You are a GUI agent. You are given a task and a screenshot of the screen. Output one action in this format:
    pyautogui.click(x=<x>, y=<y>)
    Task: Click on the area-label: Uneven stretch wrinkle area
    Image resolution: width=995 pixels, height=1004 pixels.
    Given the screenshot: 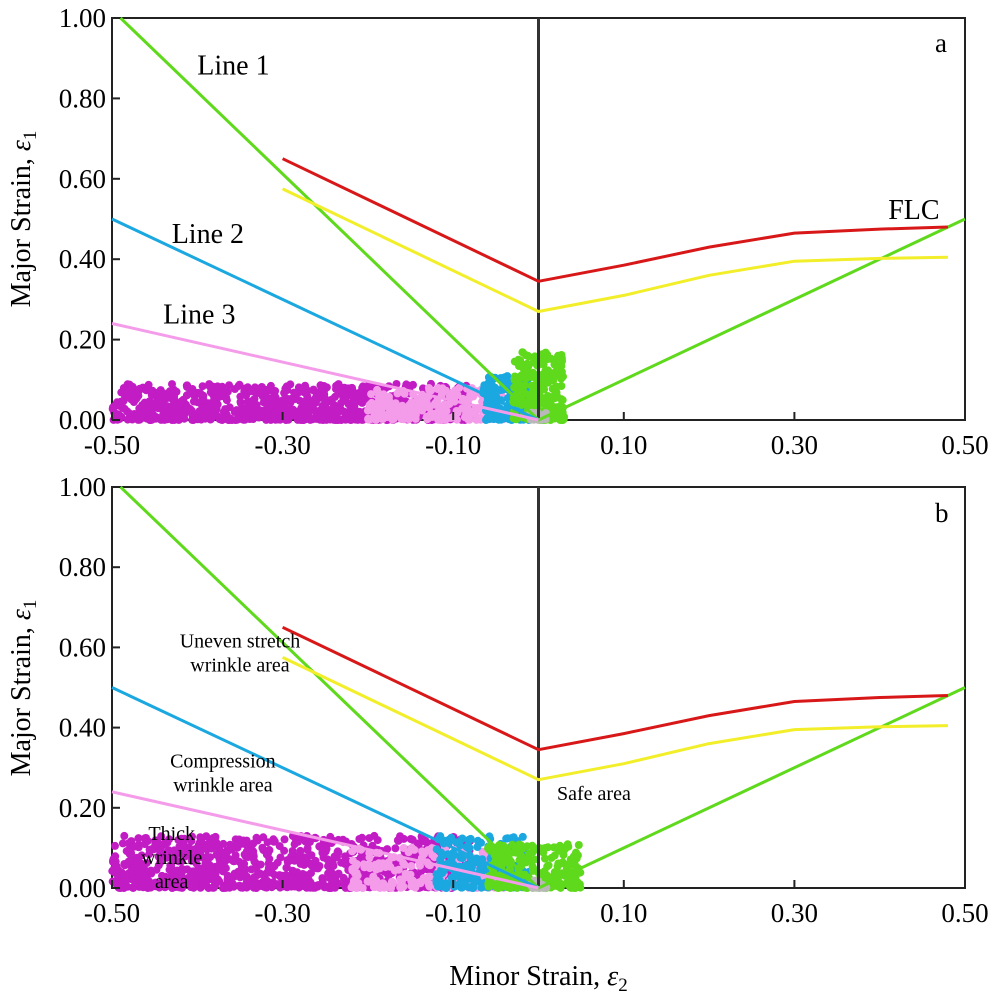 What is the action you would take?
    pyautogui.click(x=240, y=653)
    